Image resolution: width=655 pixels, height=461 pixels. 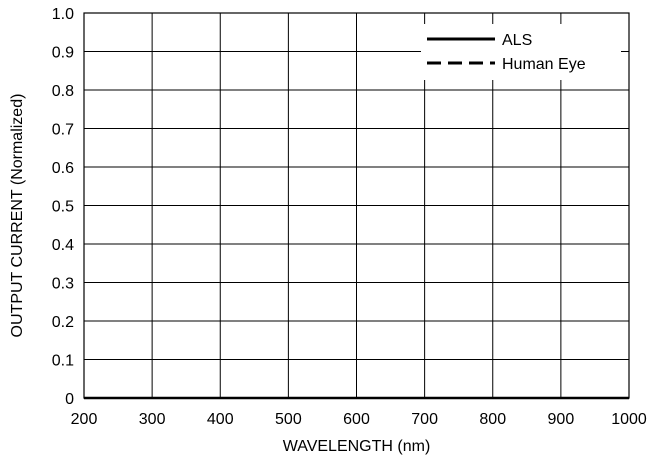 What do you see at coordinates (357, 446) in the screenshot?
I see `x-axis-title: WAVELENGTH (nm)` at bounding box center [357, 446].